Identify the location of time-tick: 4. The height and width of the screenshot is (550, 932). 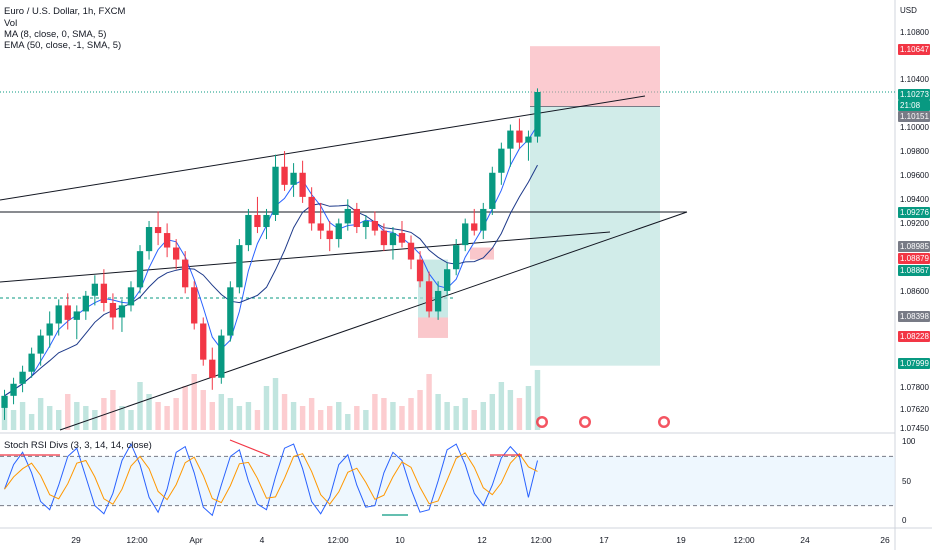
(262, 540).